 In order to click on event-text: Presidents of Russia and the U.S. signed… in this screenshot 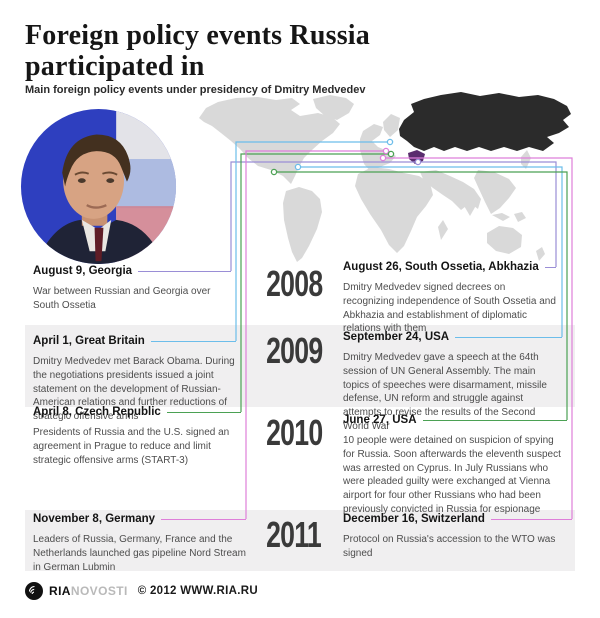, I will do `click(131, 446)`.